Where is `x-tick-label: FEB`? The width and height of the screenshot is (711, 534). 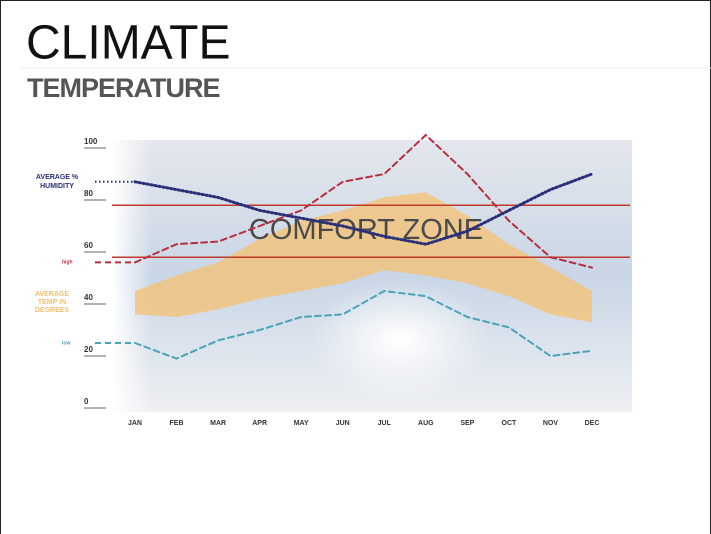 x-tick-label: FEB is located at coordinates (177, 423).